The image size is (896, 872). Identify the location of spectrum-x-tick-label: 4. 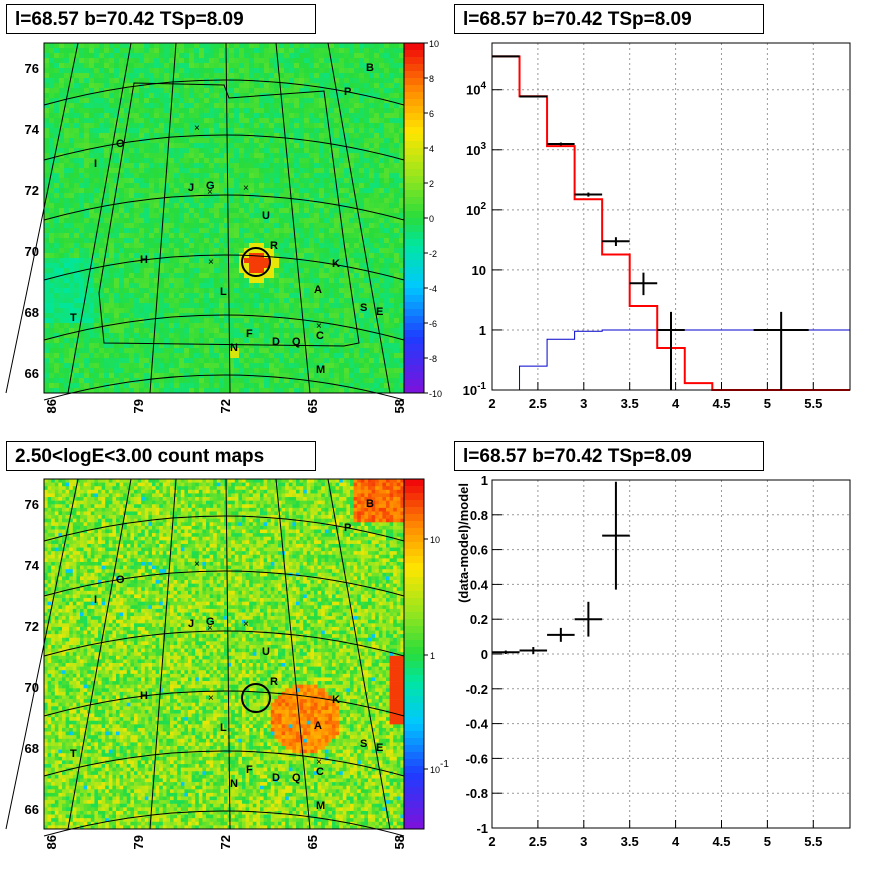
(676, 403).